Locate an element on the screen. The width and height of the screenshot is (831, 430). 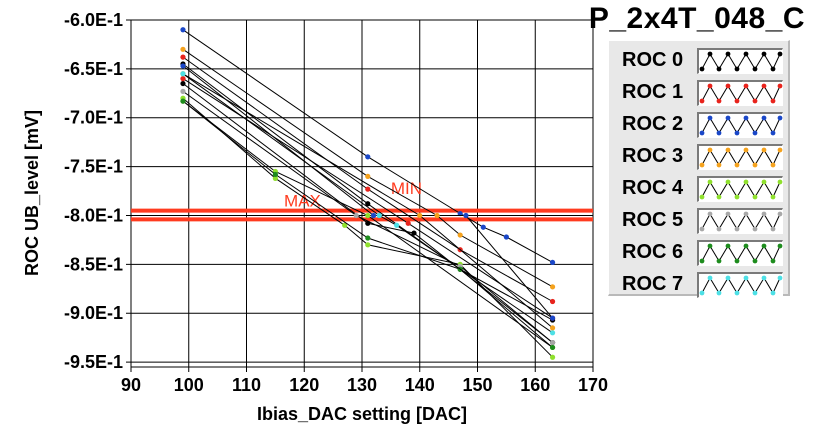
legend-label: ROC 4 is located at coordinates (653, 188).